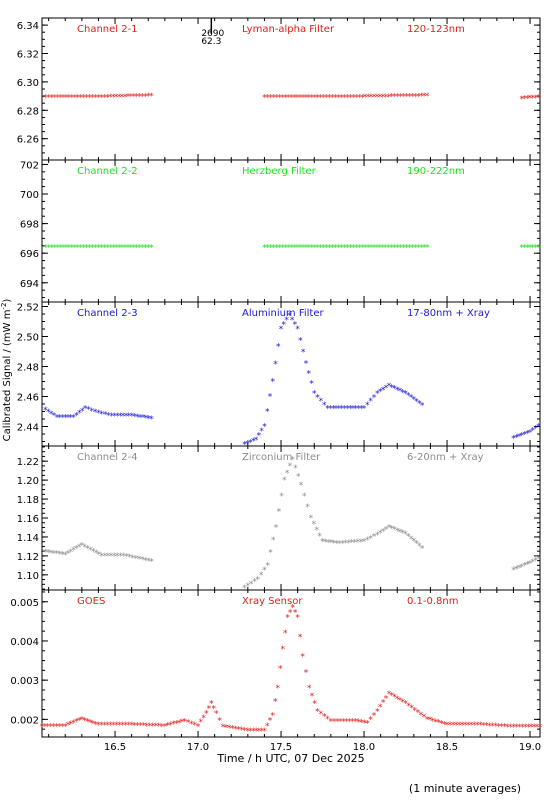  What do you see at coordinates (526, 434) in the screenshot?
I see `data-series: **********` at bounding box center [526, 434].